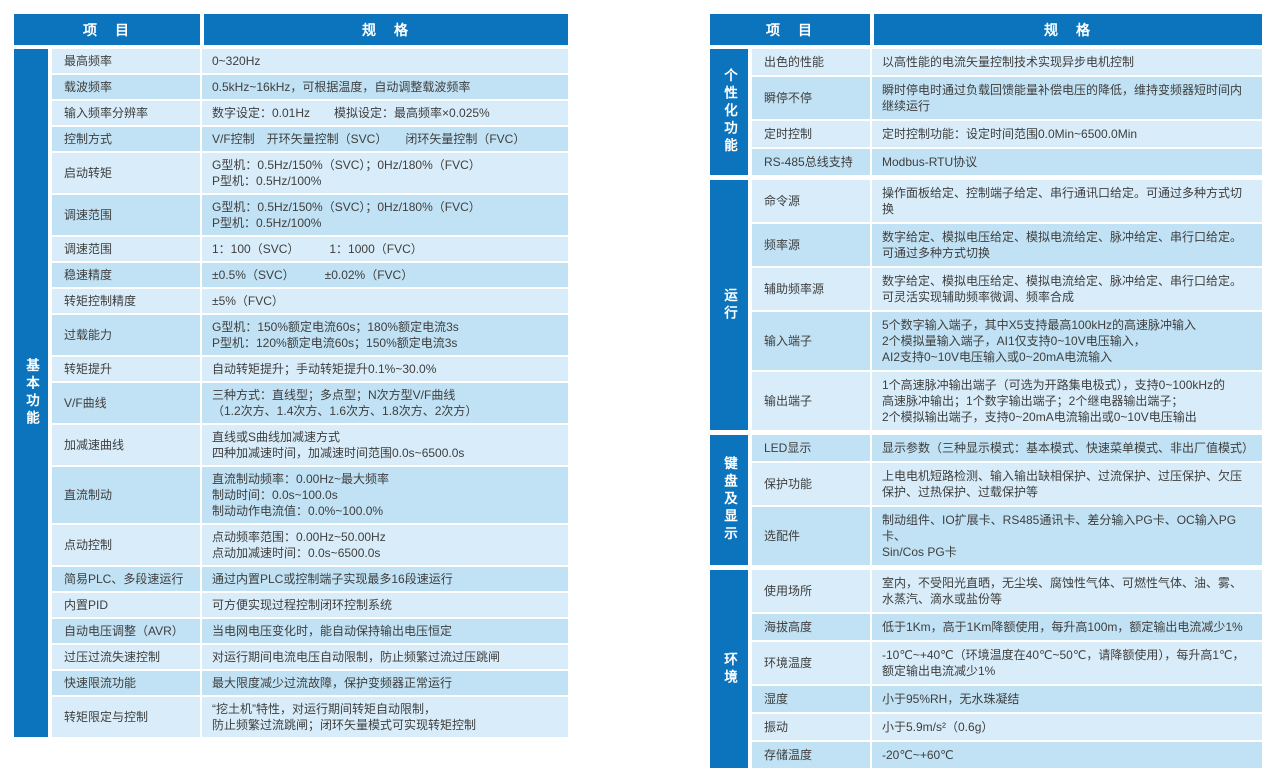 This screenshot has width=1270, height=768. I want to click on item-cell: 定时控制, so click(811, 134).